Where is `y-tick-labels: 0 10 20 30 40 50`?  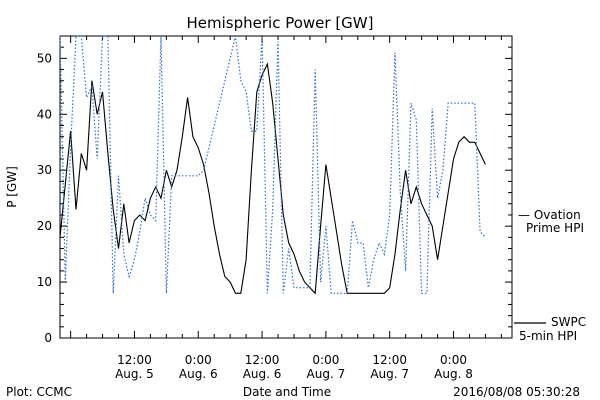
y-tick-labels: 0 10 20 30 40 50 is located at coordinates (44, 198).